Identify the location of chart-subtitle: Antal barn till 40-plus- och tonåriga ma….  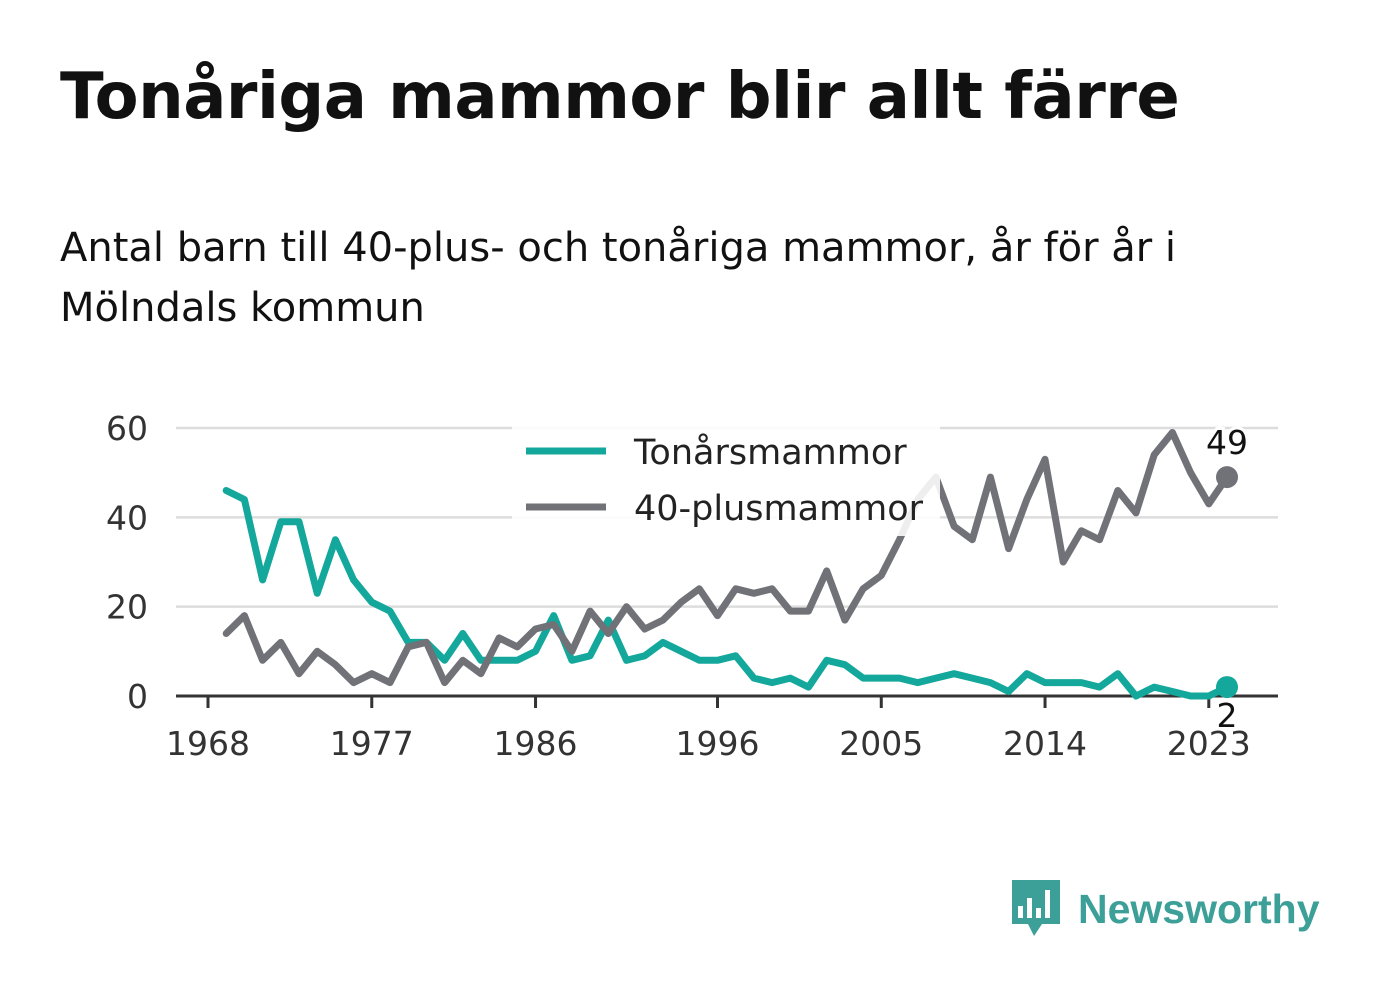
(618, 278).